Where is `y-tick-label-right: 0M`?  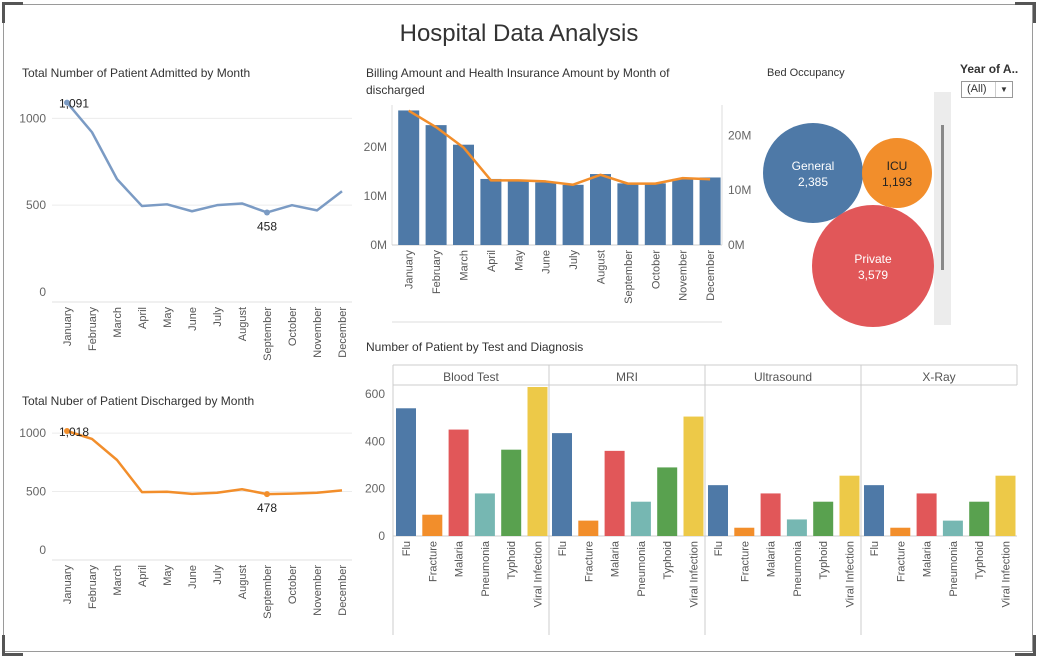 y-tick-label-right: 0M is located at coordinates (736, 245).